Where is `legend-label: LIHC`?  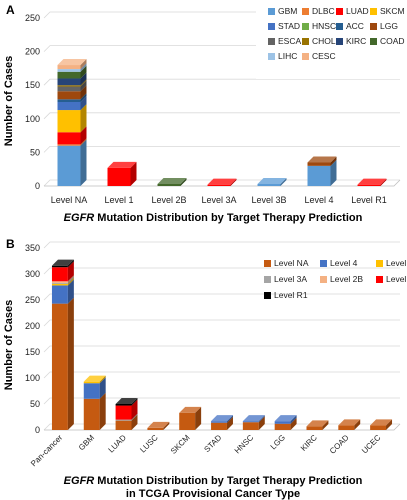 legend-label: LIHC is located at coordinates (287, 56).